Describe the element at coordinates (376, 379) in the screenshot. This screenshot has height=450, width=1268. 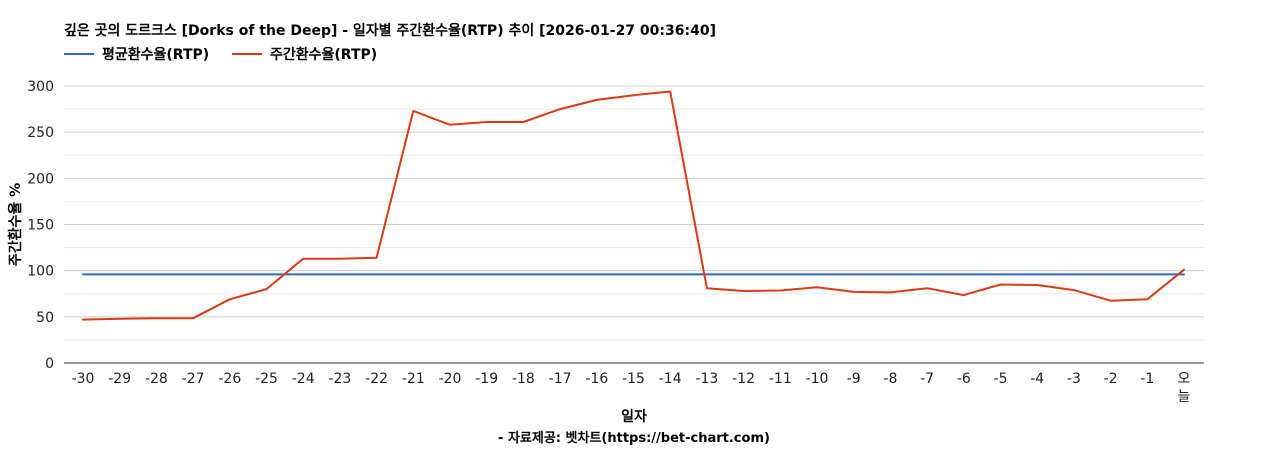
I see `x-tick-label: -22` at that location.